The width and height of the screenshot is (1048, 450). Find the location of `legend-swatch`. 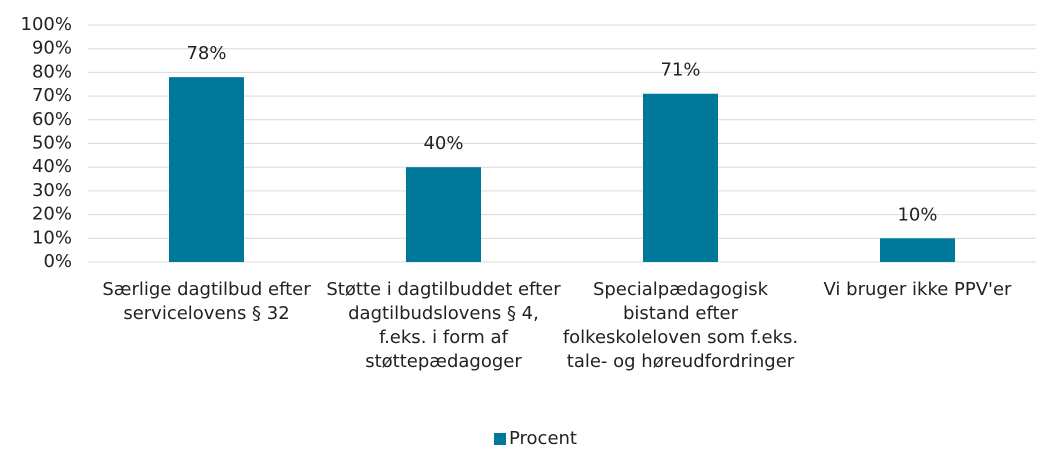

legend-swatch is located at coordinates (500, 438).